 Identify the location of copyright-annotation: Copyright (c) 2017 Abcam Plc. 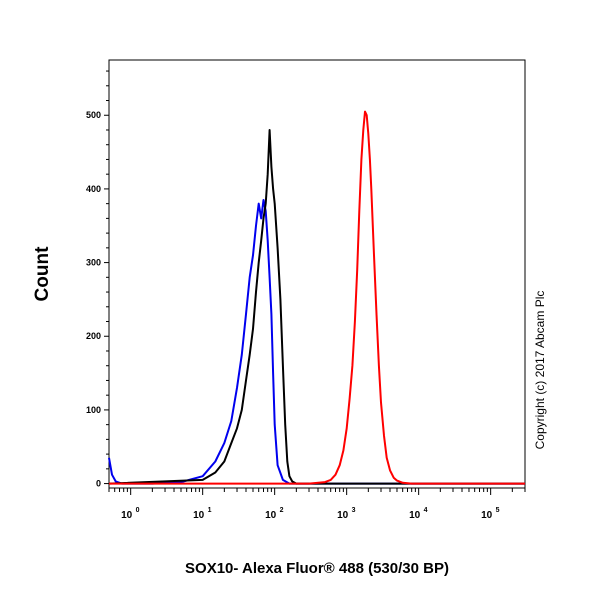
(540, 370).